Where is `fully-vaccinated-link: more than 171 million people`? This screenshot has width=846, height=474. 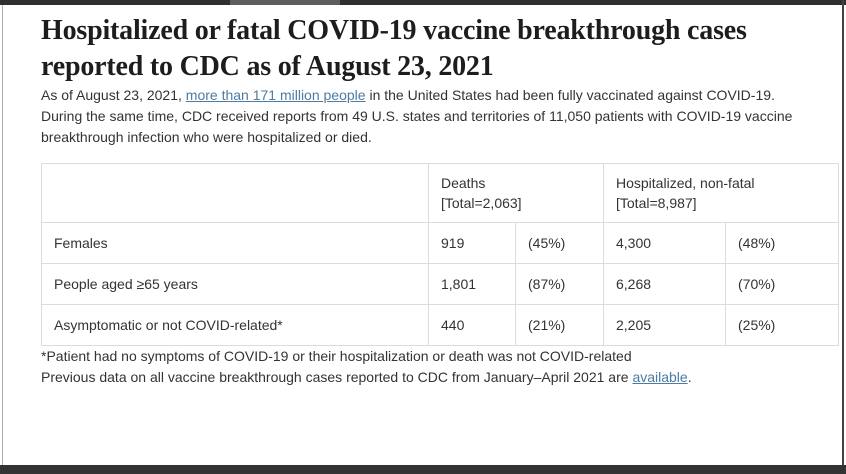
fully-vaccinated-link: more than 171 million people is located at coordinates (275, 95).